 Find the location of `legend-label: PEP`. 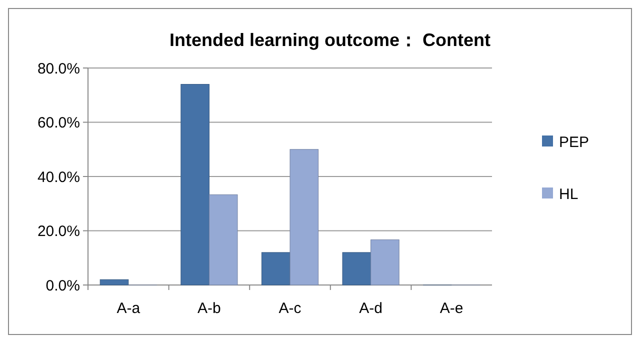

legend-label: PEP is located at coordinates (574, 142).